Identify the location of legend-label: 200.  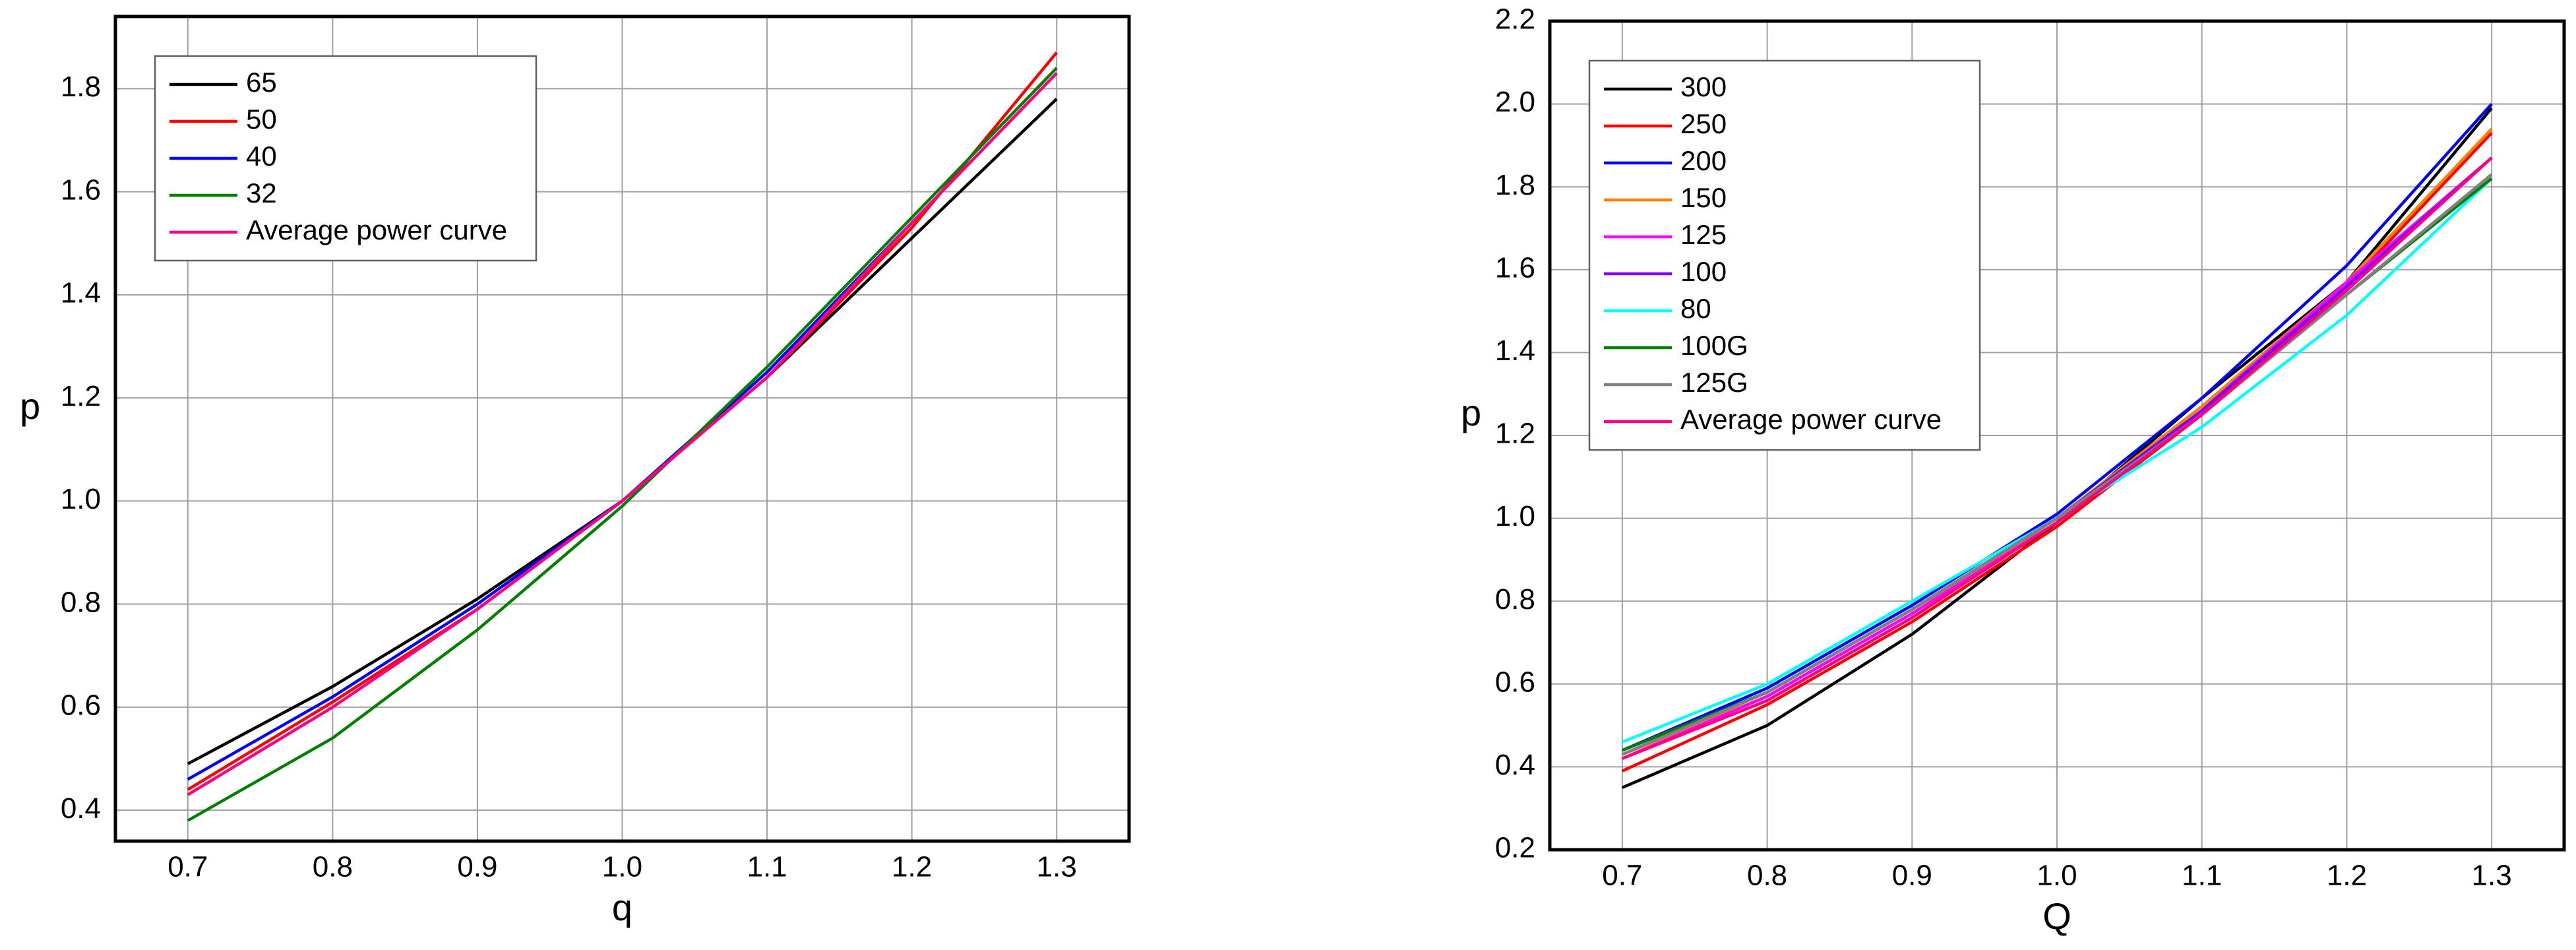
(1703, 160).